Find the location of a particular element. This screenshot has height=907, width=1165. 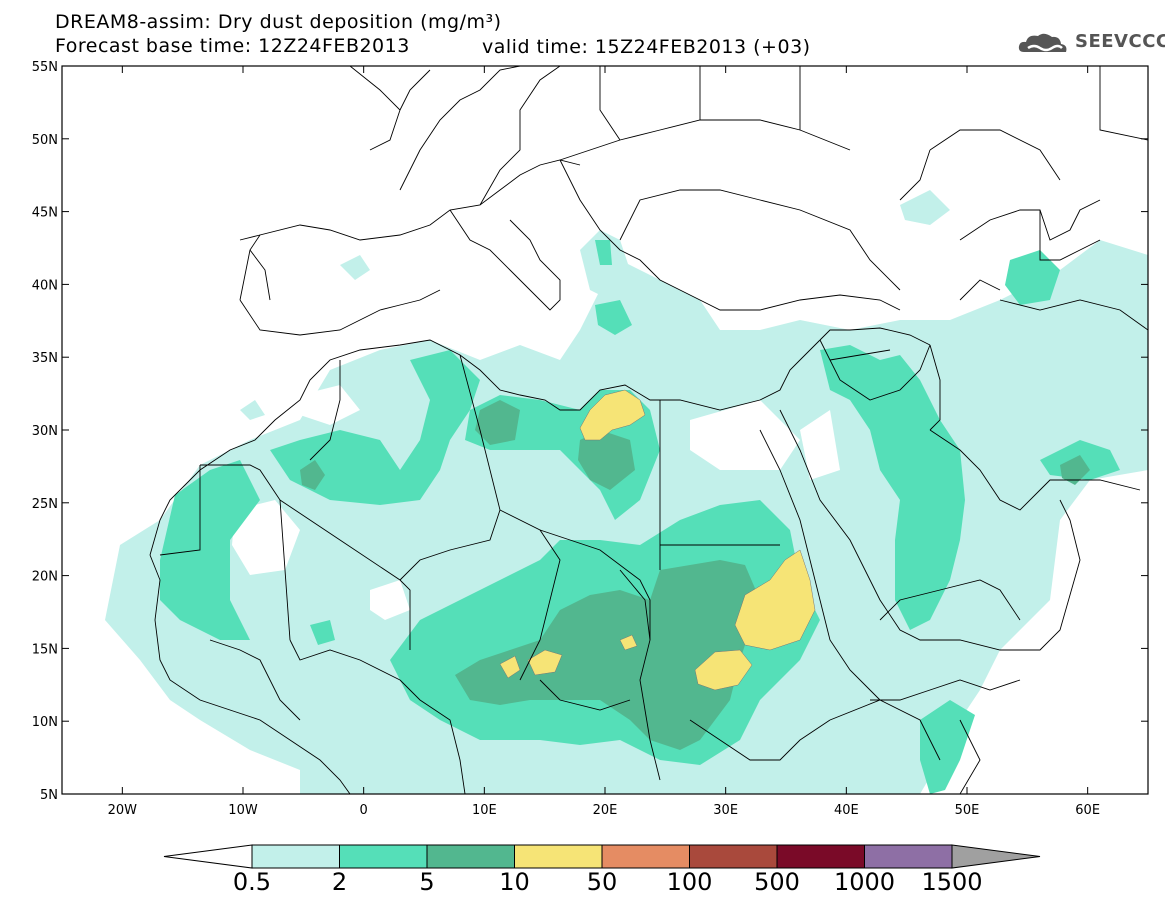

colorbar-underflow-arrow is located at coordinates (208, 856).